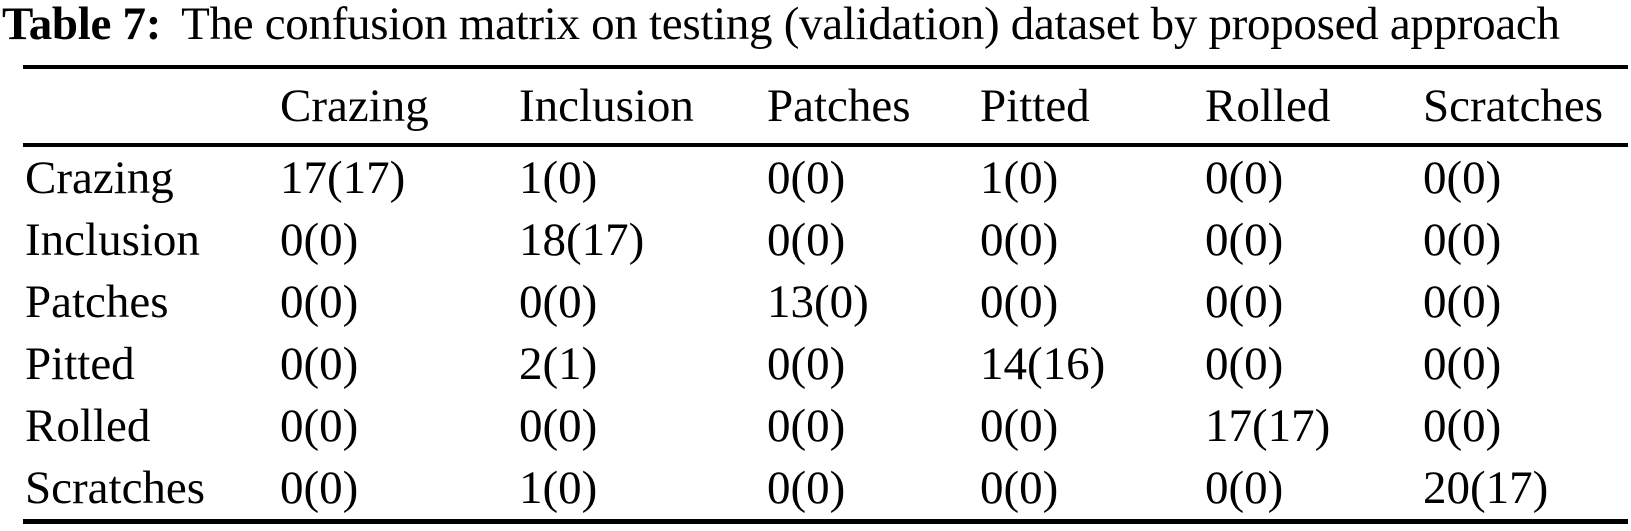 This screenshot has height=531, width=1631. What do you see at coordinates (1486, 488) in the screenshot?
I see `matrix-cell: 20(17)` at bounding box center [1486, 488].